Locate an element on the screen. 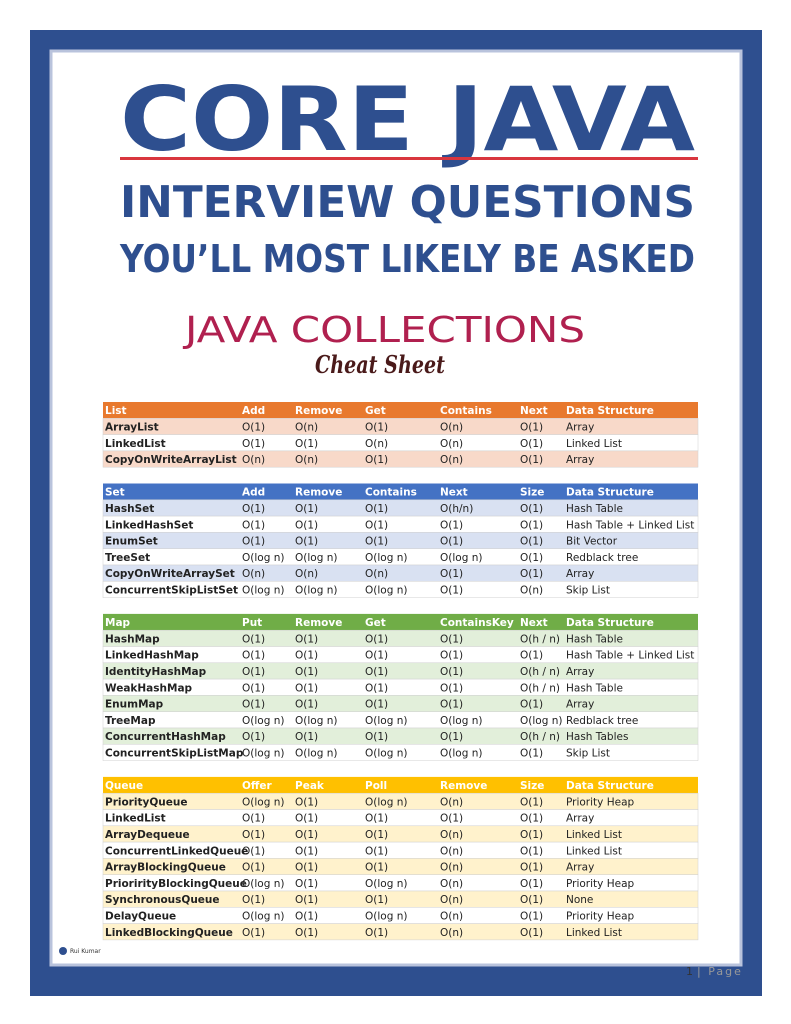 This screenshot has width=791, height=1024. cell: Hash Tables is located at coordinates (597, 737).